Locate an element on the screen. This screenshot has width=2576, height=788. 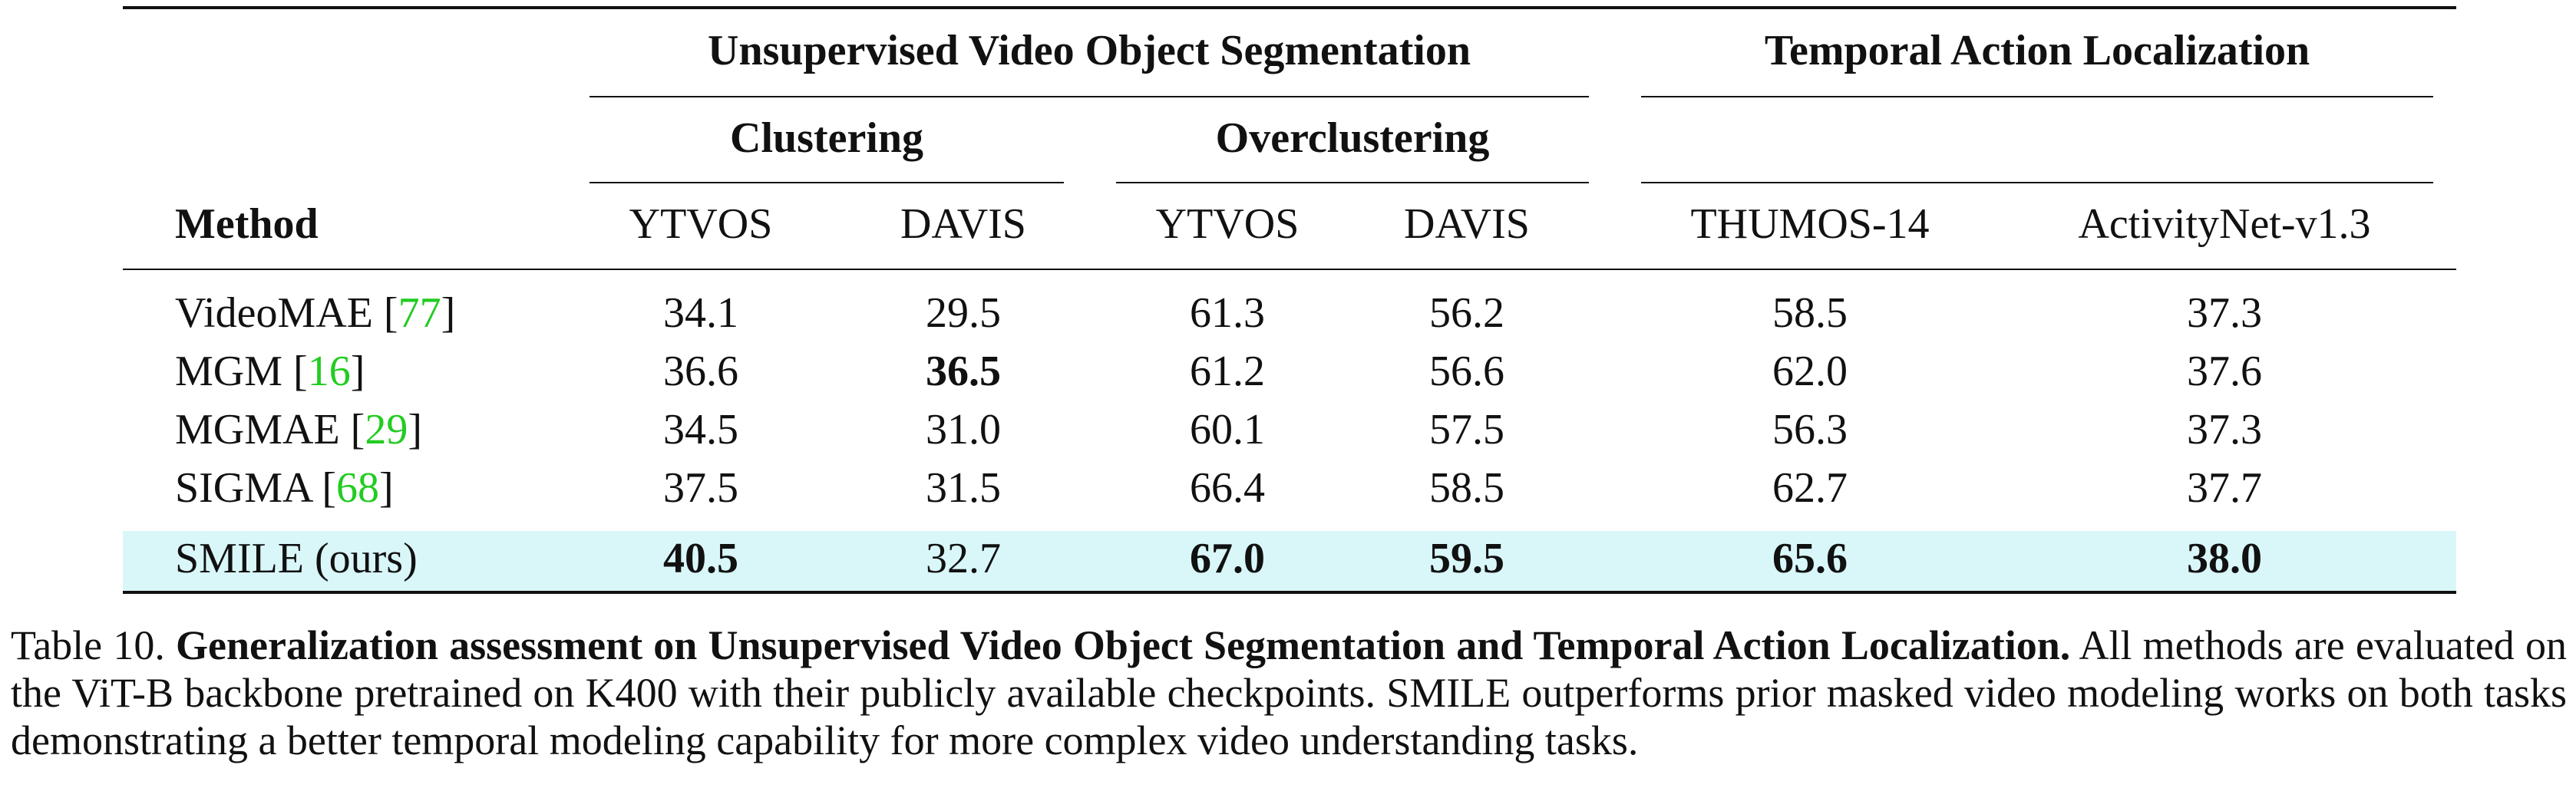
table-cell: 66.4 is located at coordinates (1227, 488).